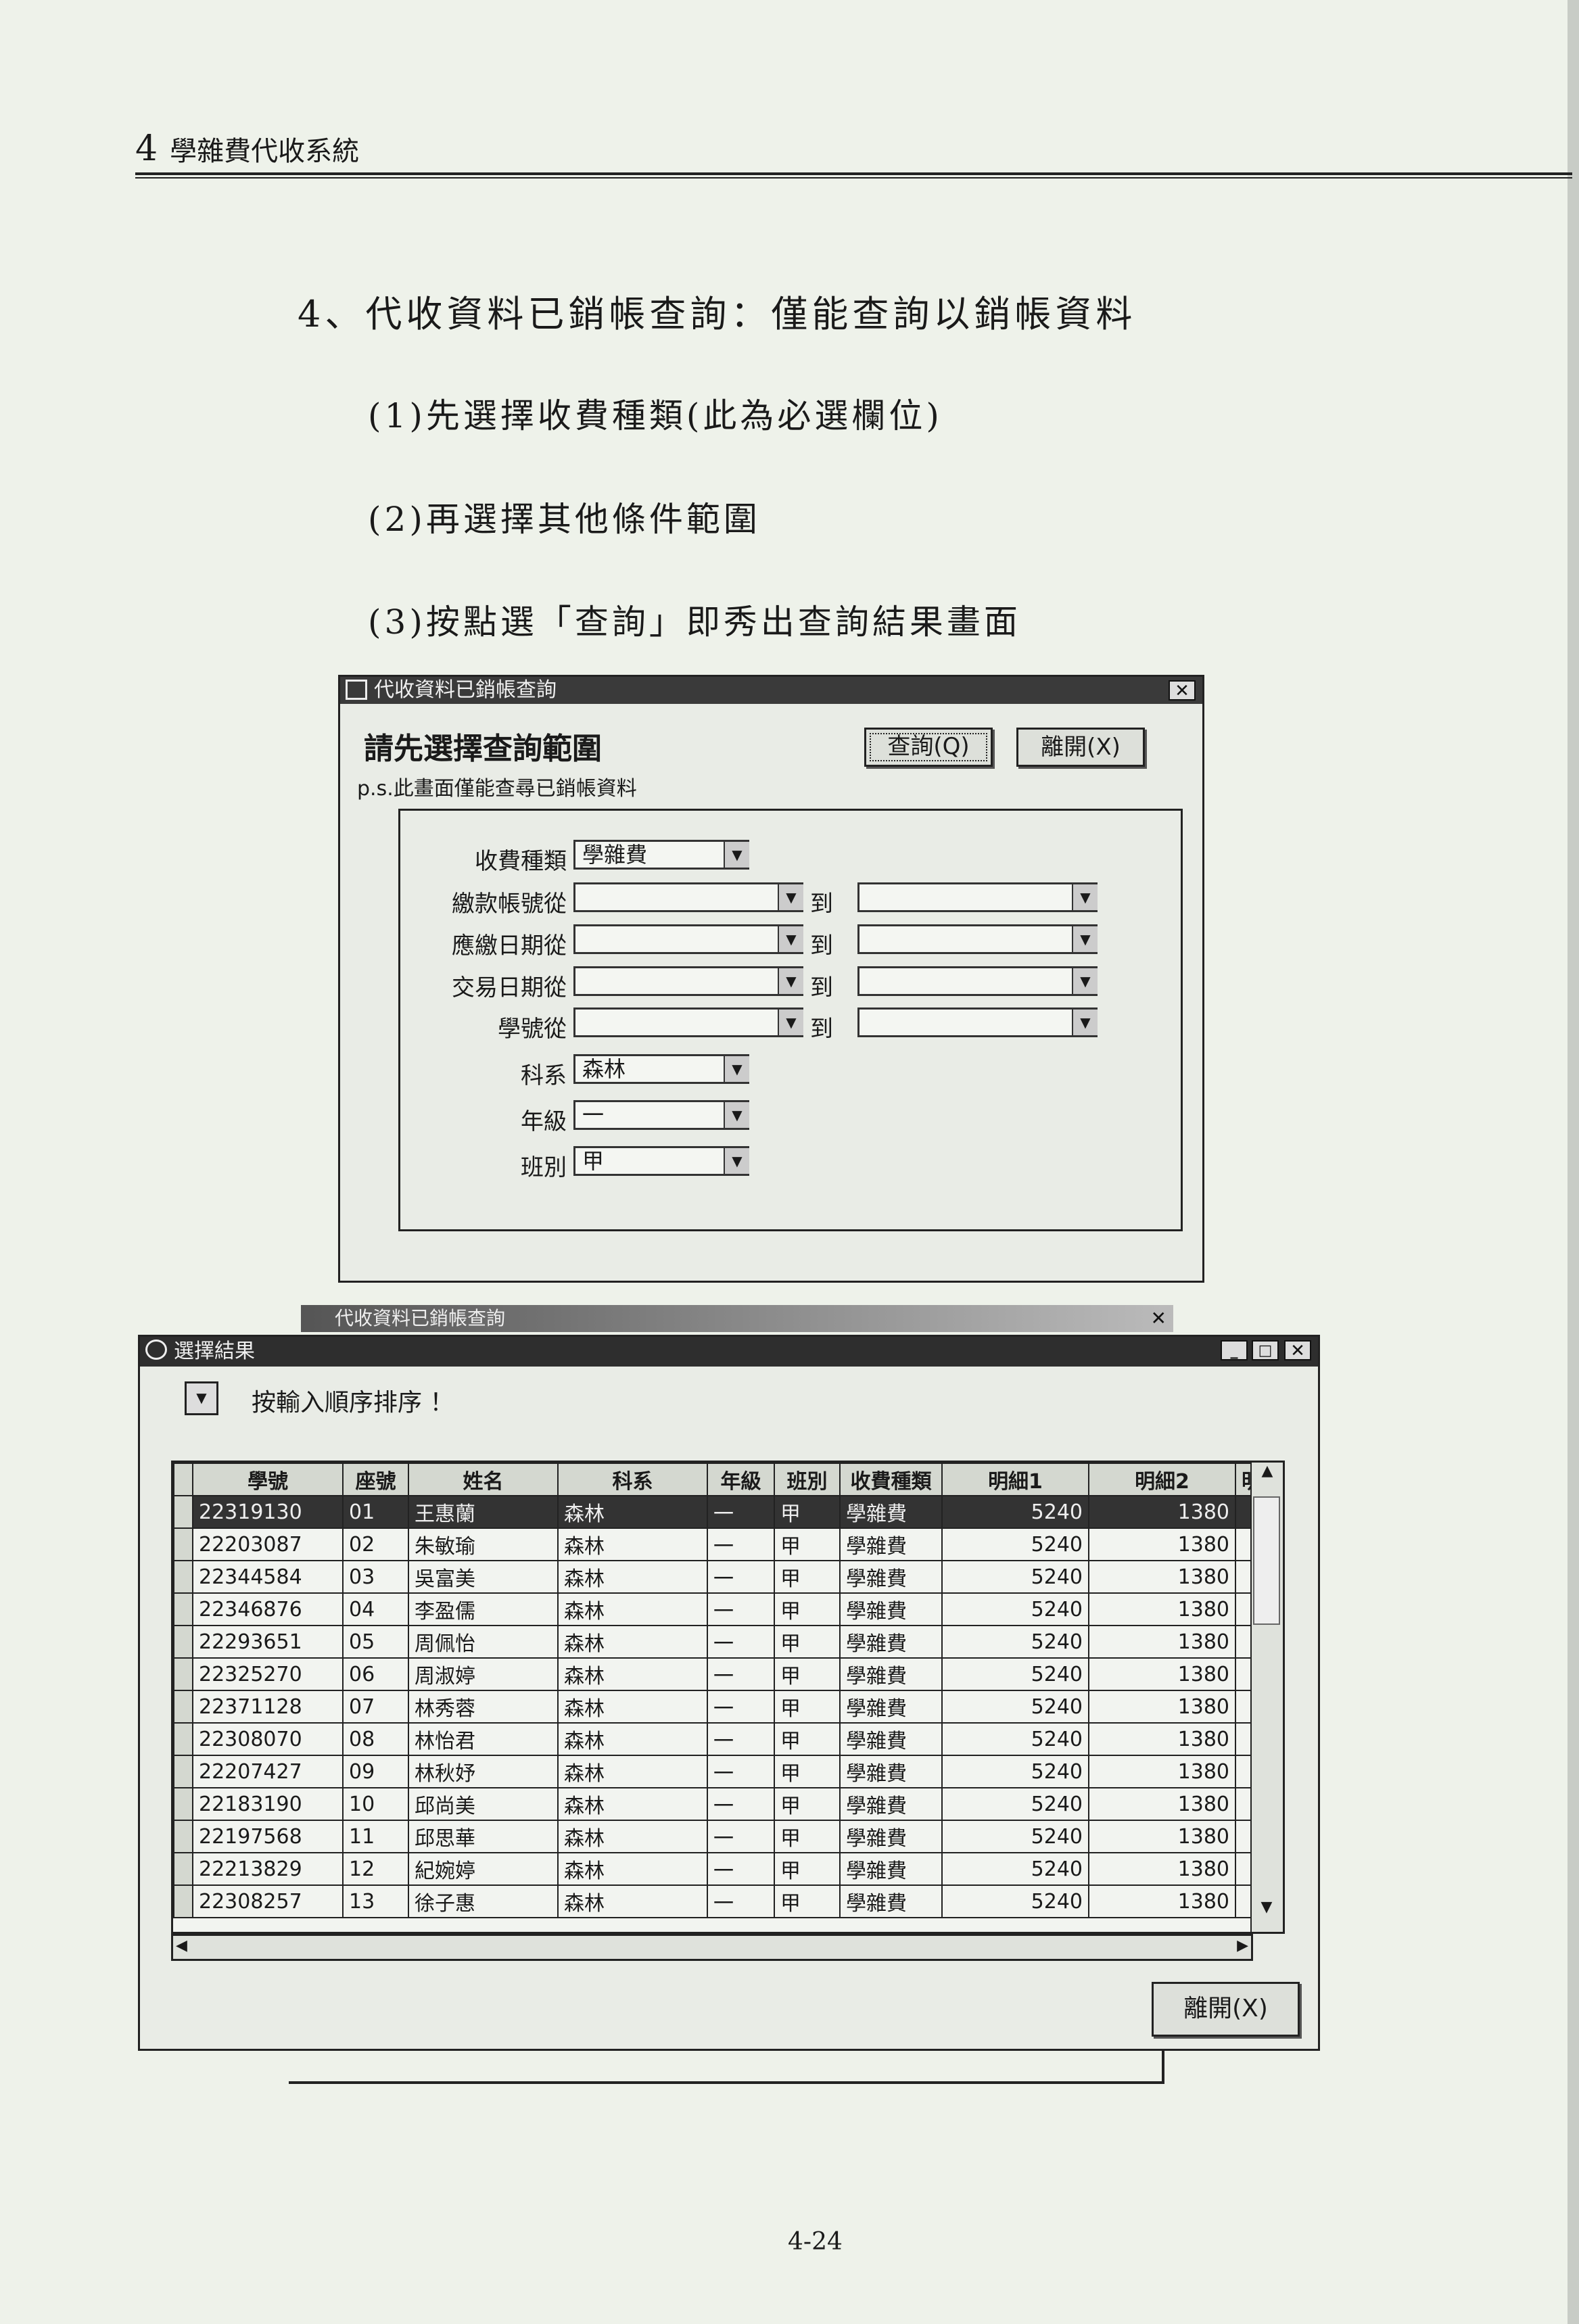 The width and height of the screenshot is (1579, 2324). I want to click on table-cell: 03, so click(376, 1577).